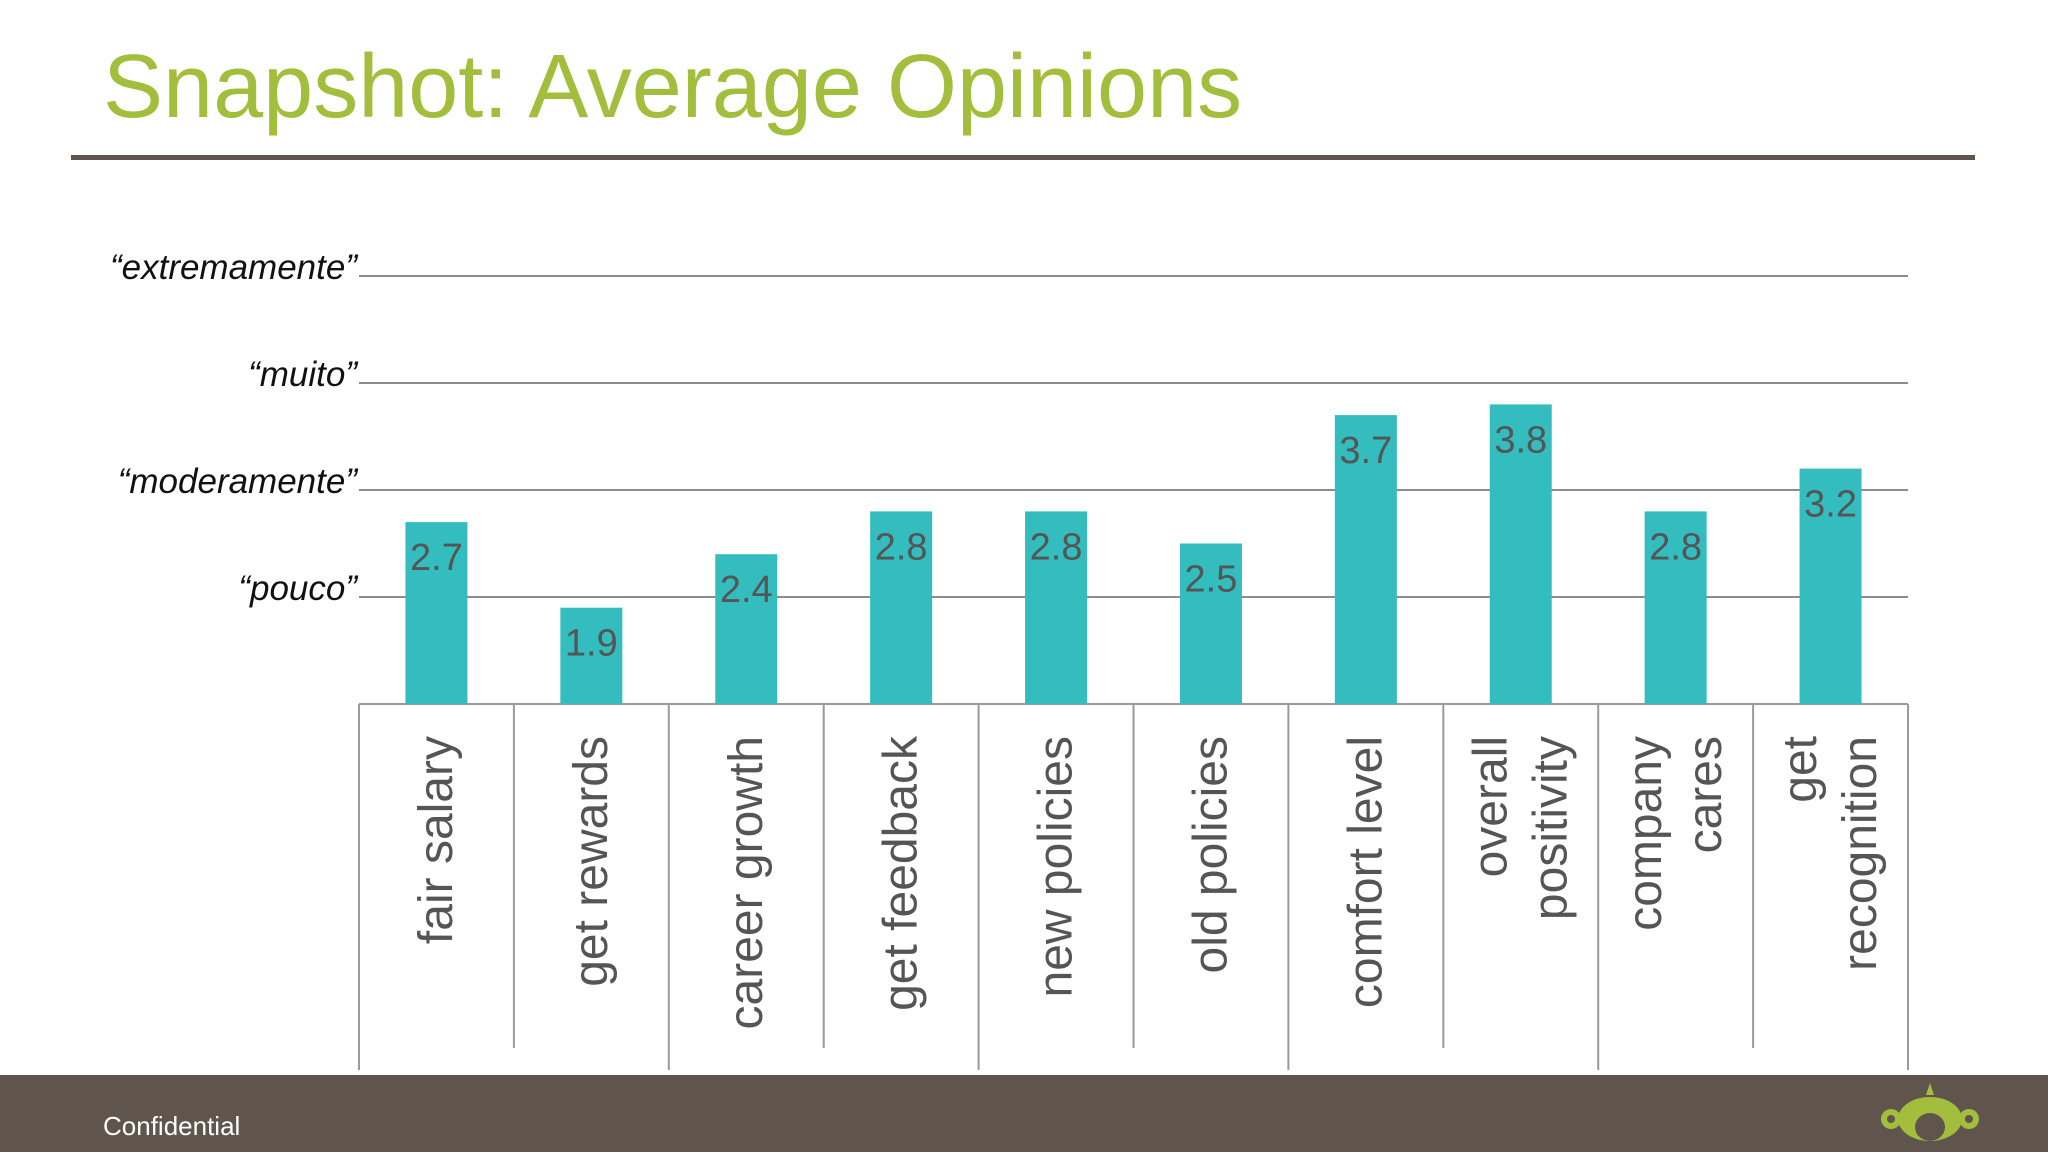 The image size is (2048, 1152). I want to click on bar-value-label: 3.2, so click(1830, 505).